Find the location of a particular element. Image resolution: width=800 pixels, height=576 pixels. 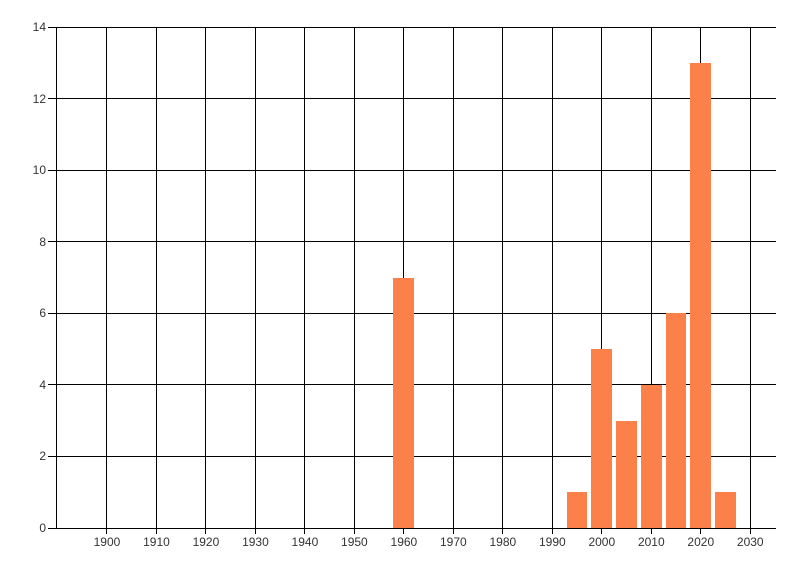

x-tick-label: 1980 is located at coordinates (503, 542).